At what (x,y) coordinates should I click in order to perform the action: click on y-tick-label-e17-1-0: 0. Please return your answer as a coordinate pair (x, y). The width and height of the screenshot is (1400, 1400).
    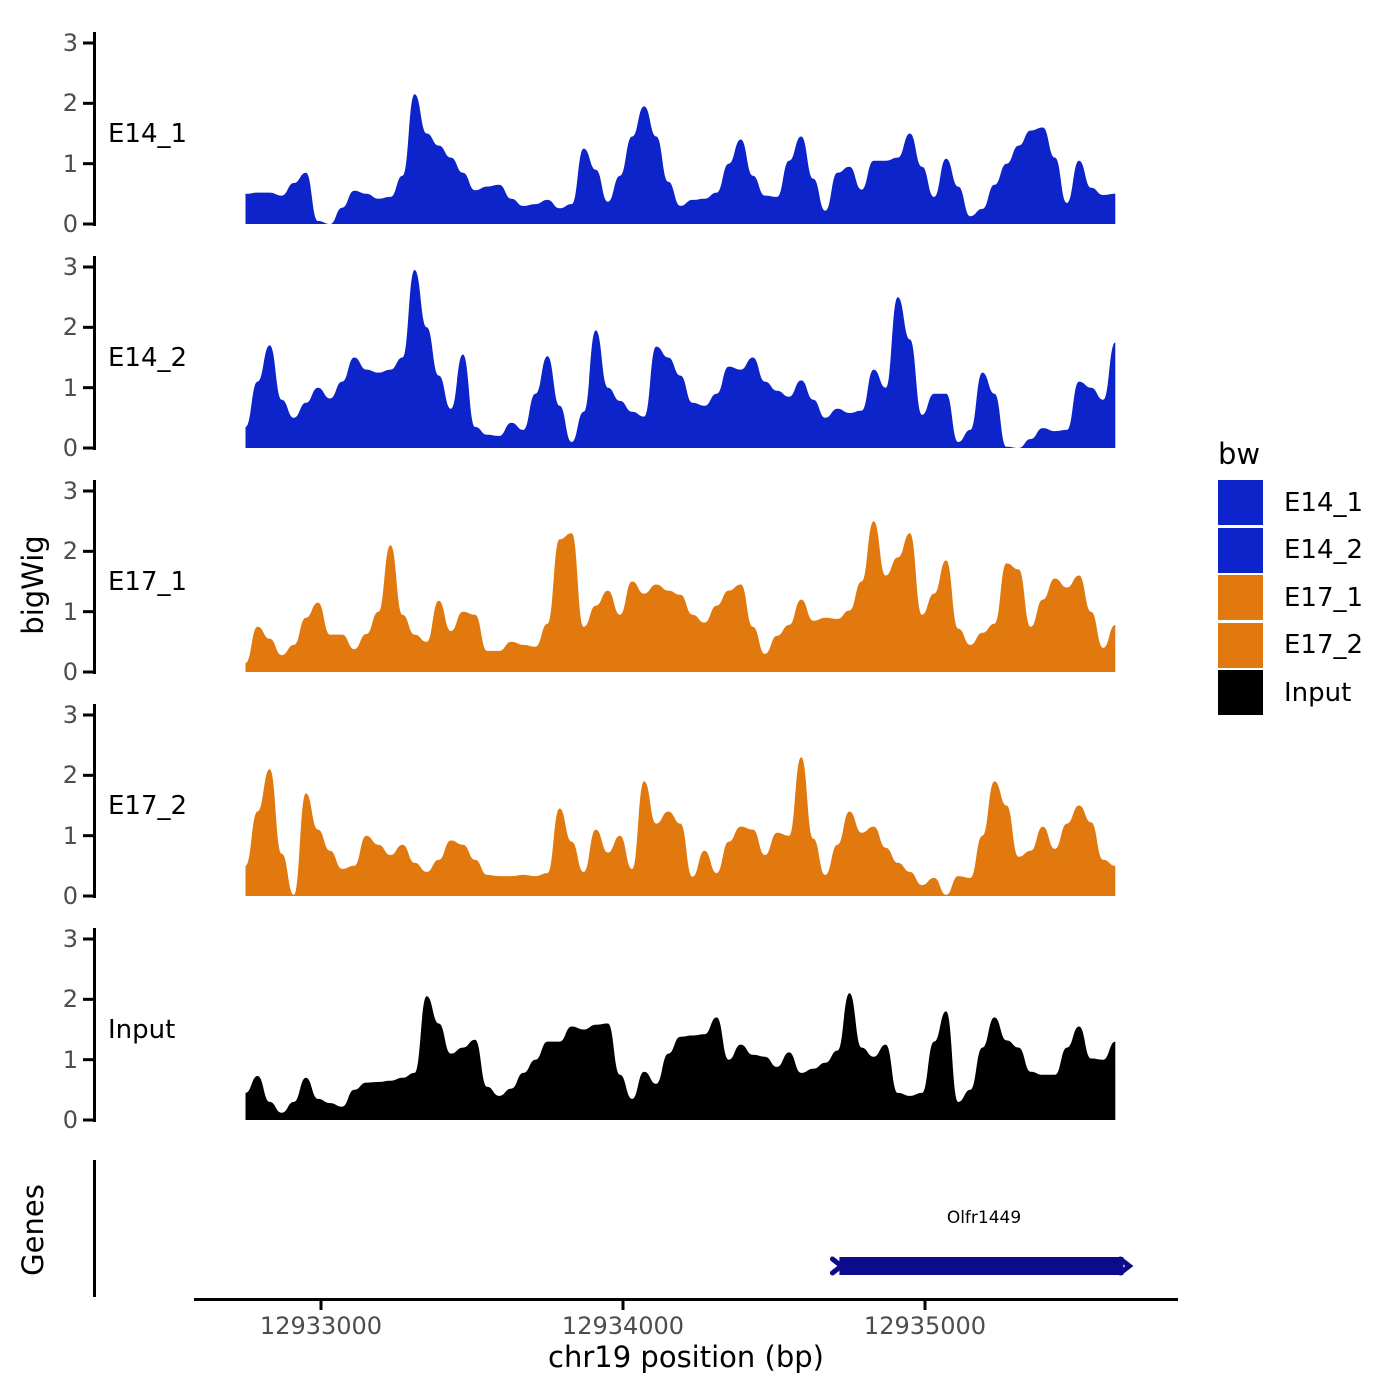
    Looking at the image, I should click on (70, 672).